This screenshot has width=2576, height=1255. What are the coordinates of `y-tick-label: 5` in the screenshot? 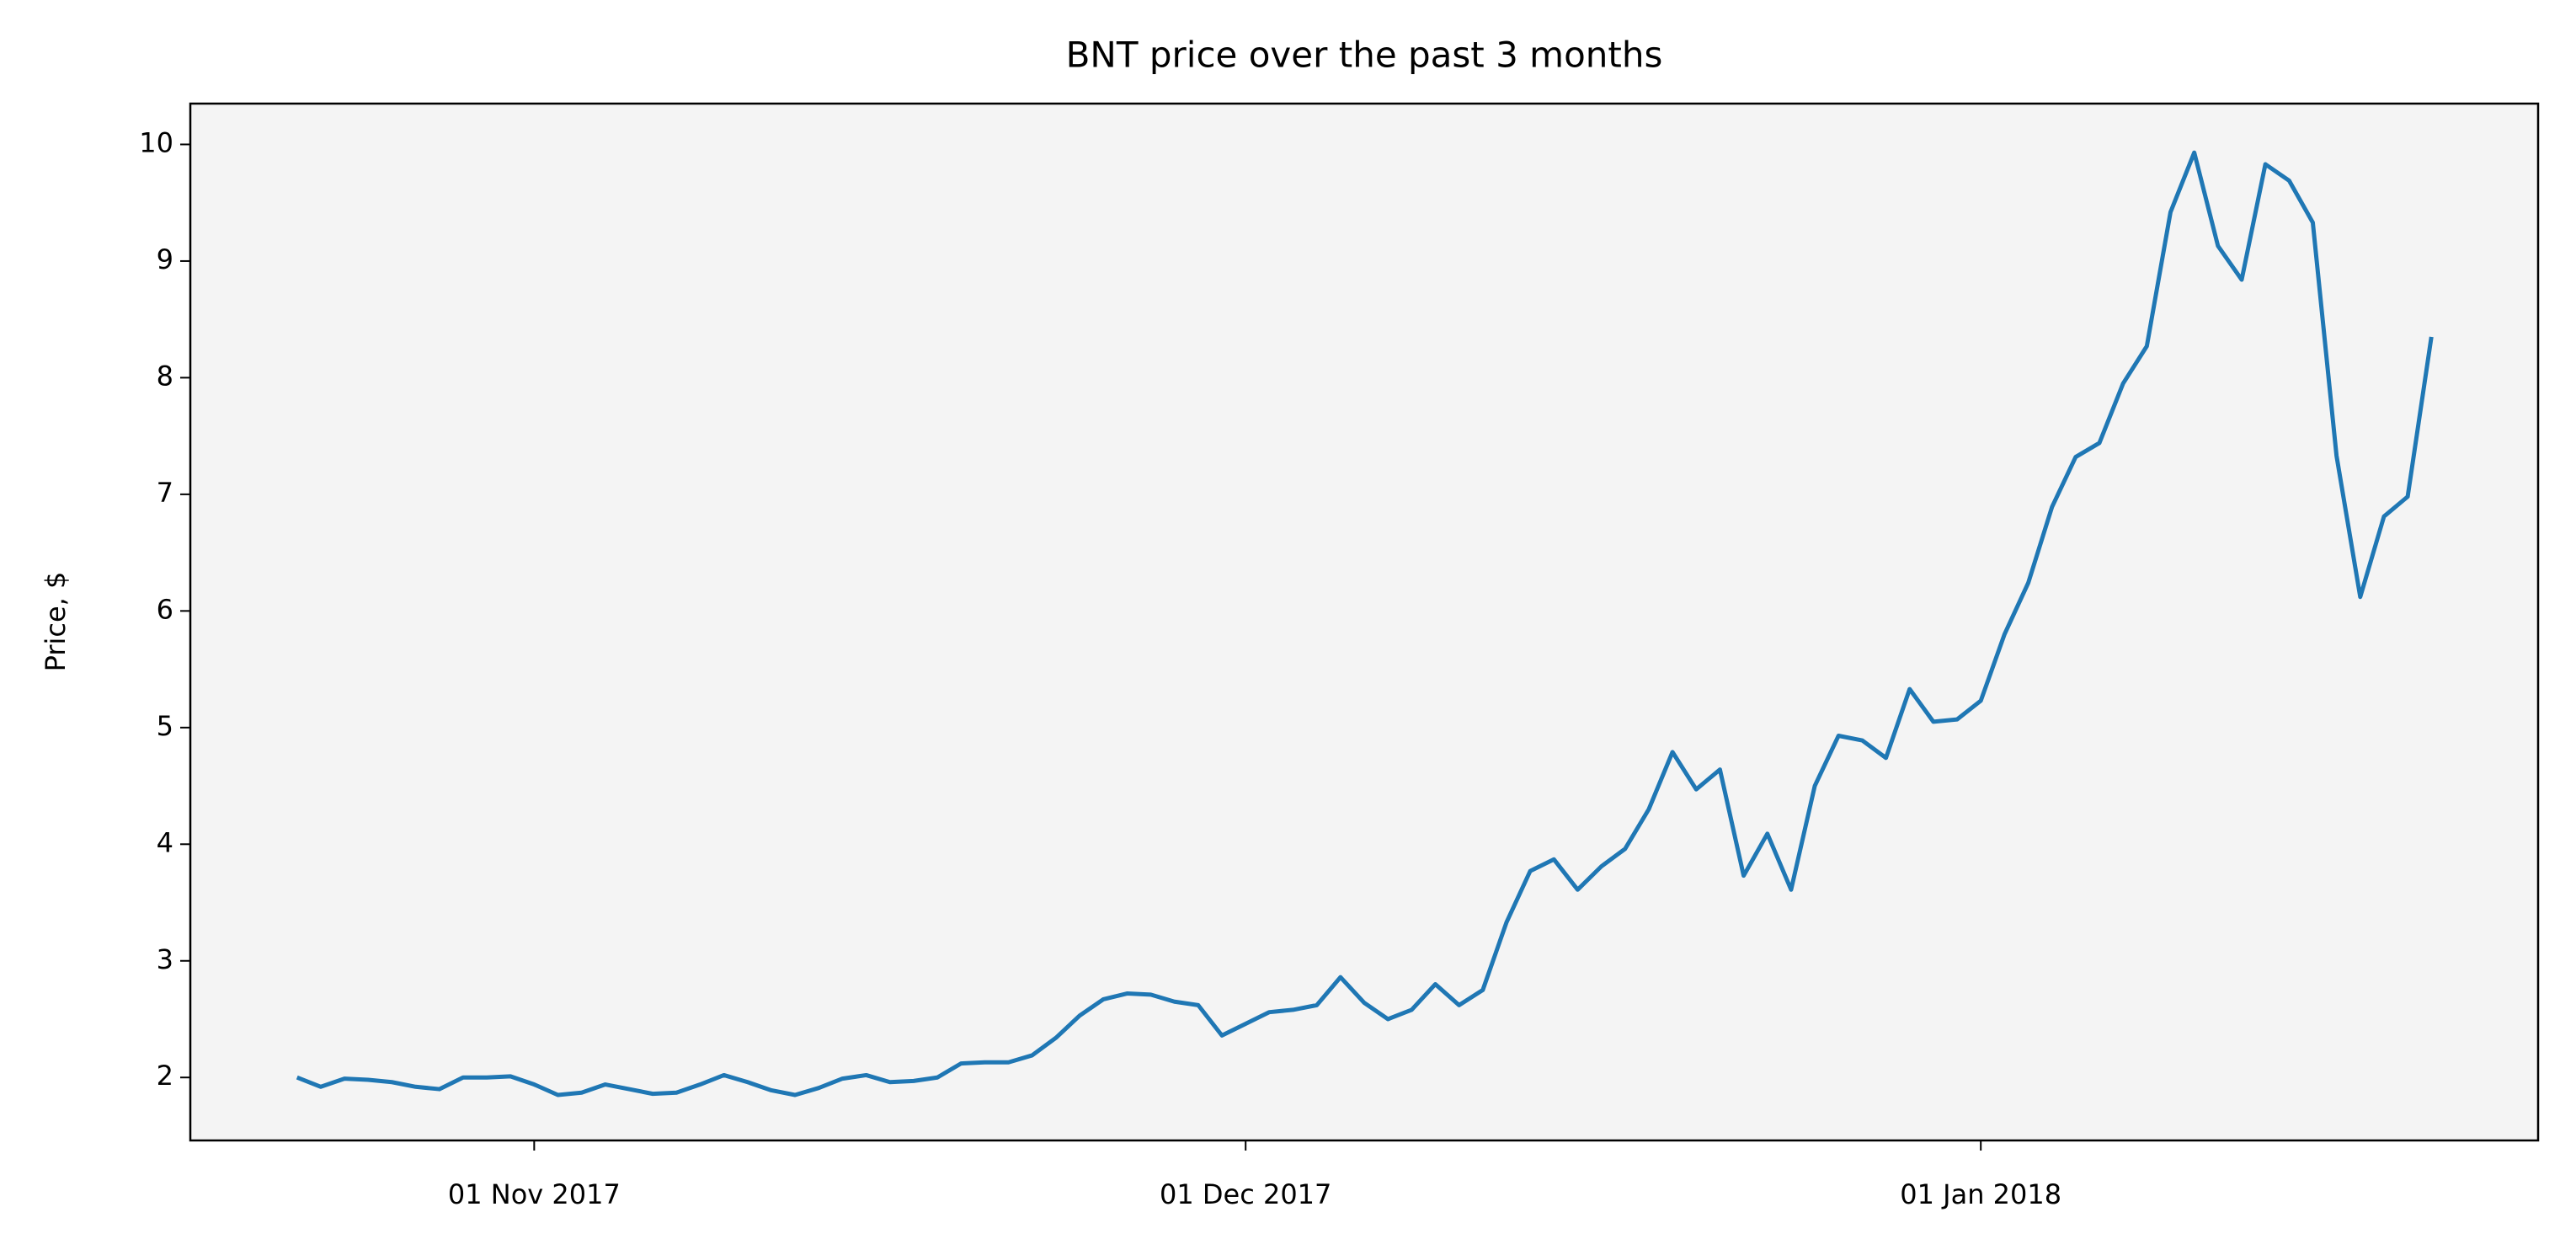 It's located at (165, 726).